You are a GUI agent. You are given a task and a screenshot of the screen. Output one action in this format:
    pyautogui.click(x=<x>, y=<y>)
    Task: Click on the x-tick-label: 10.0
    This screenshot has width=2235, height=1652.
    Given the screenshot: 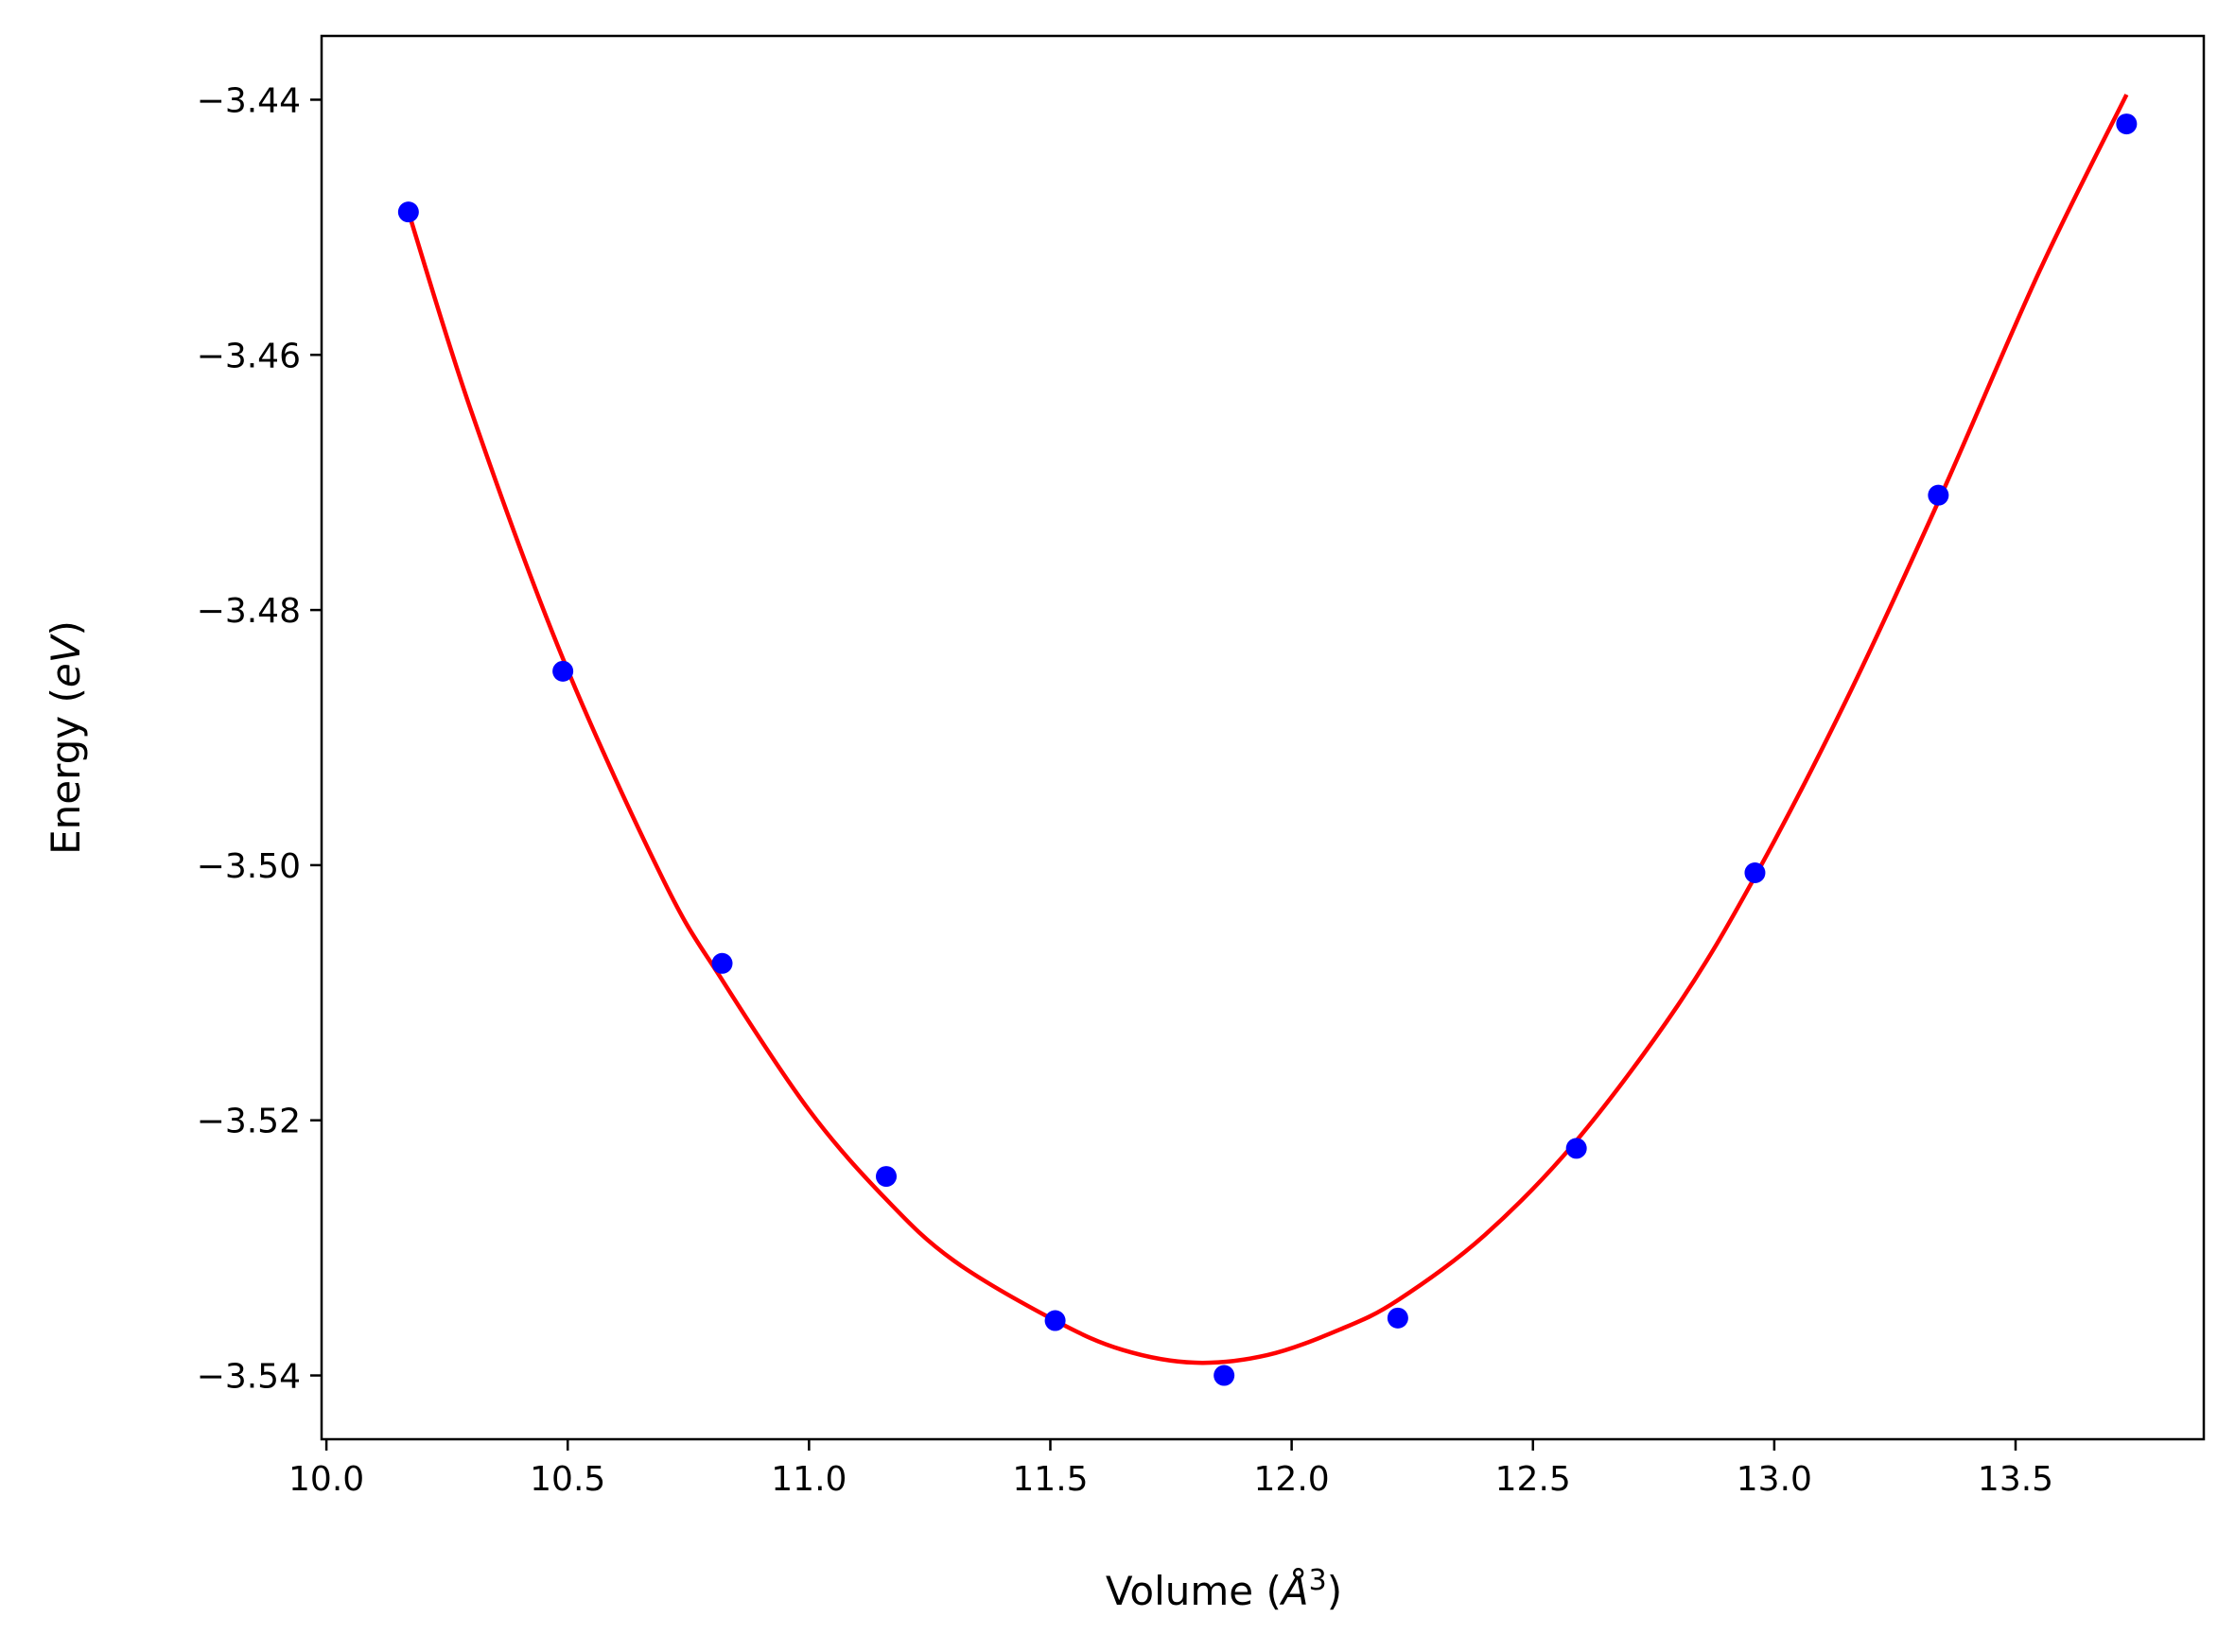 What is the action you would take?
    pyautogui.click(x=326, y=1479)
    